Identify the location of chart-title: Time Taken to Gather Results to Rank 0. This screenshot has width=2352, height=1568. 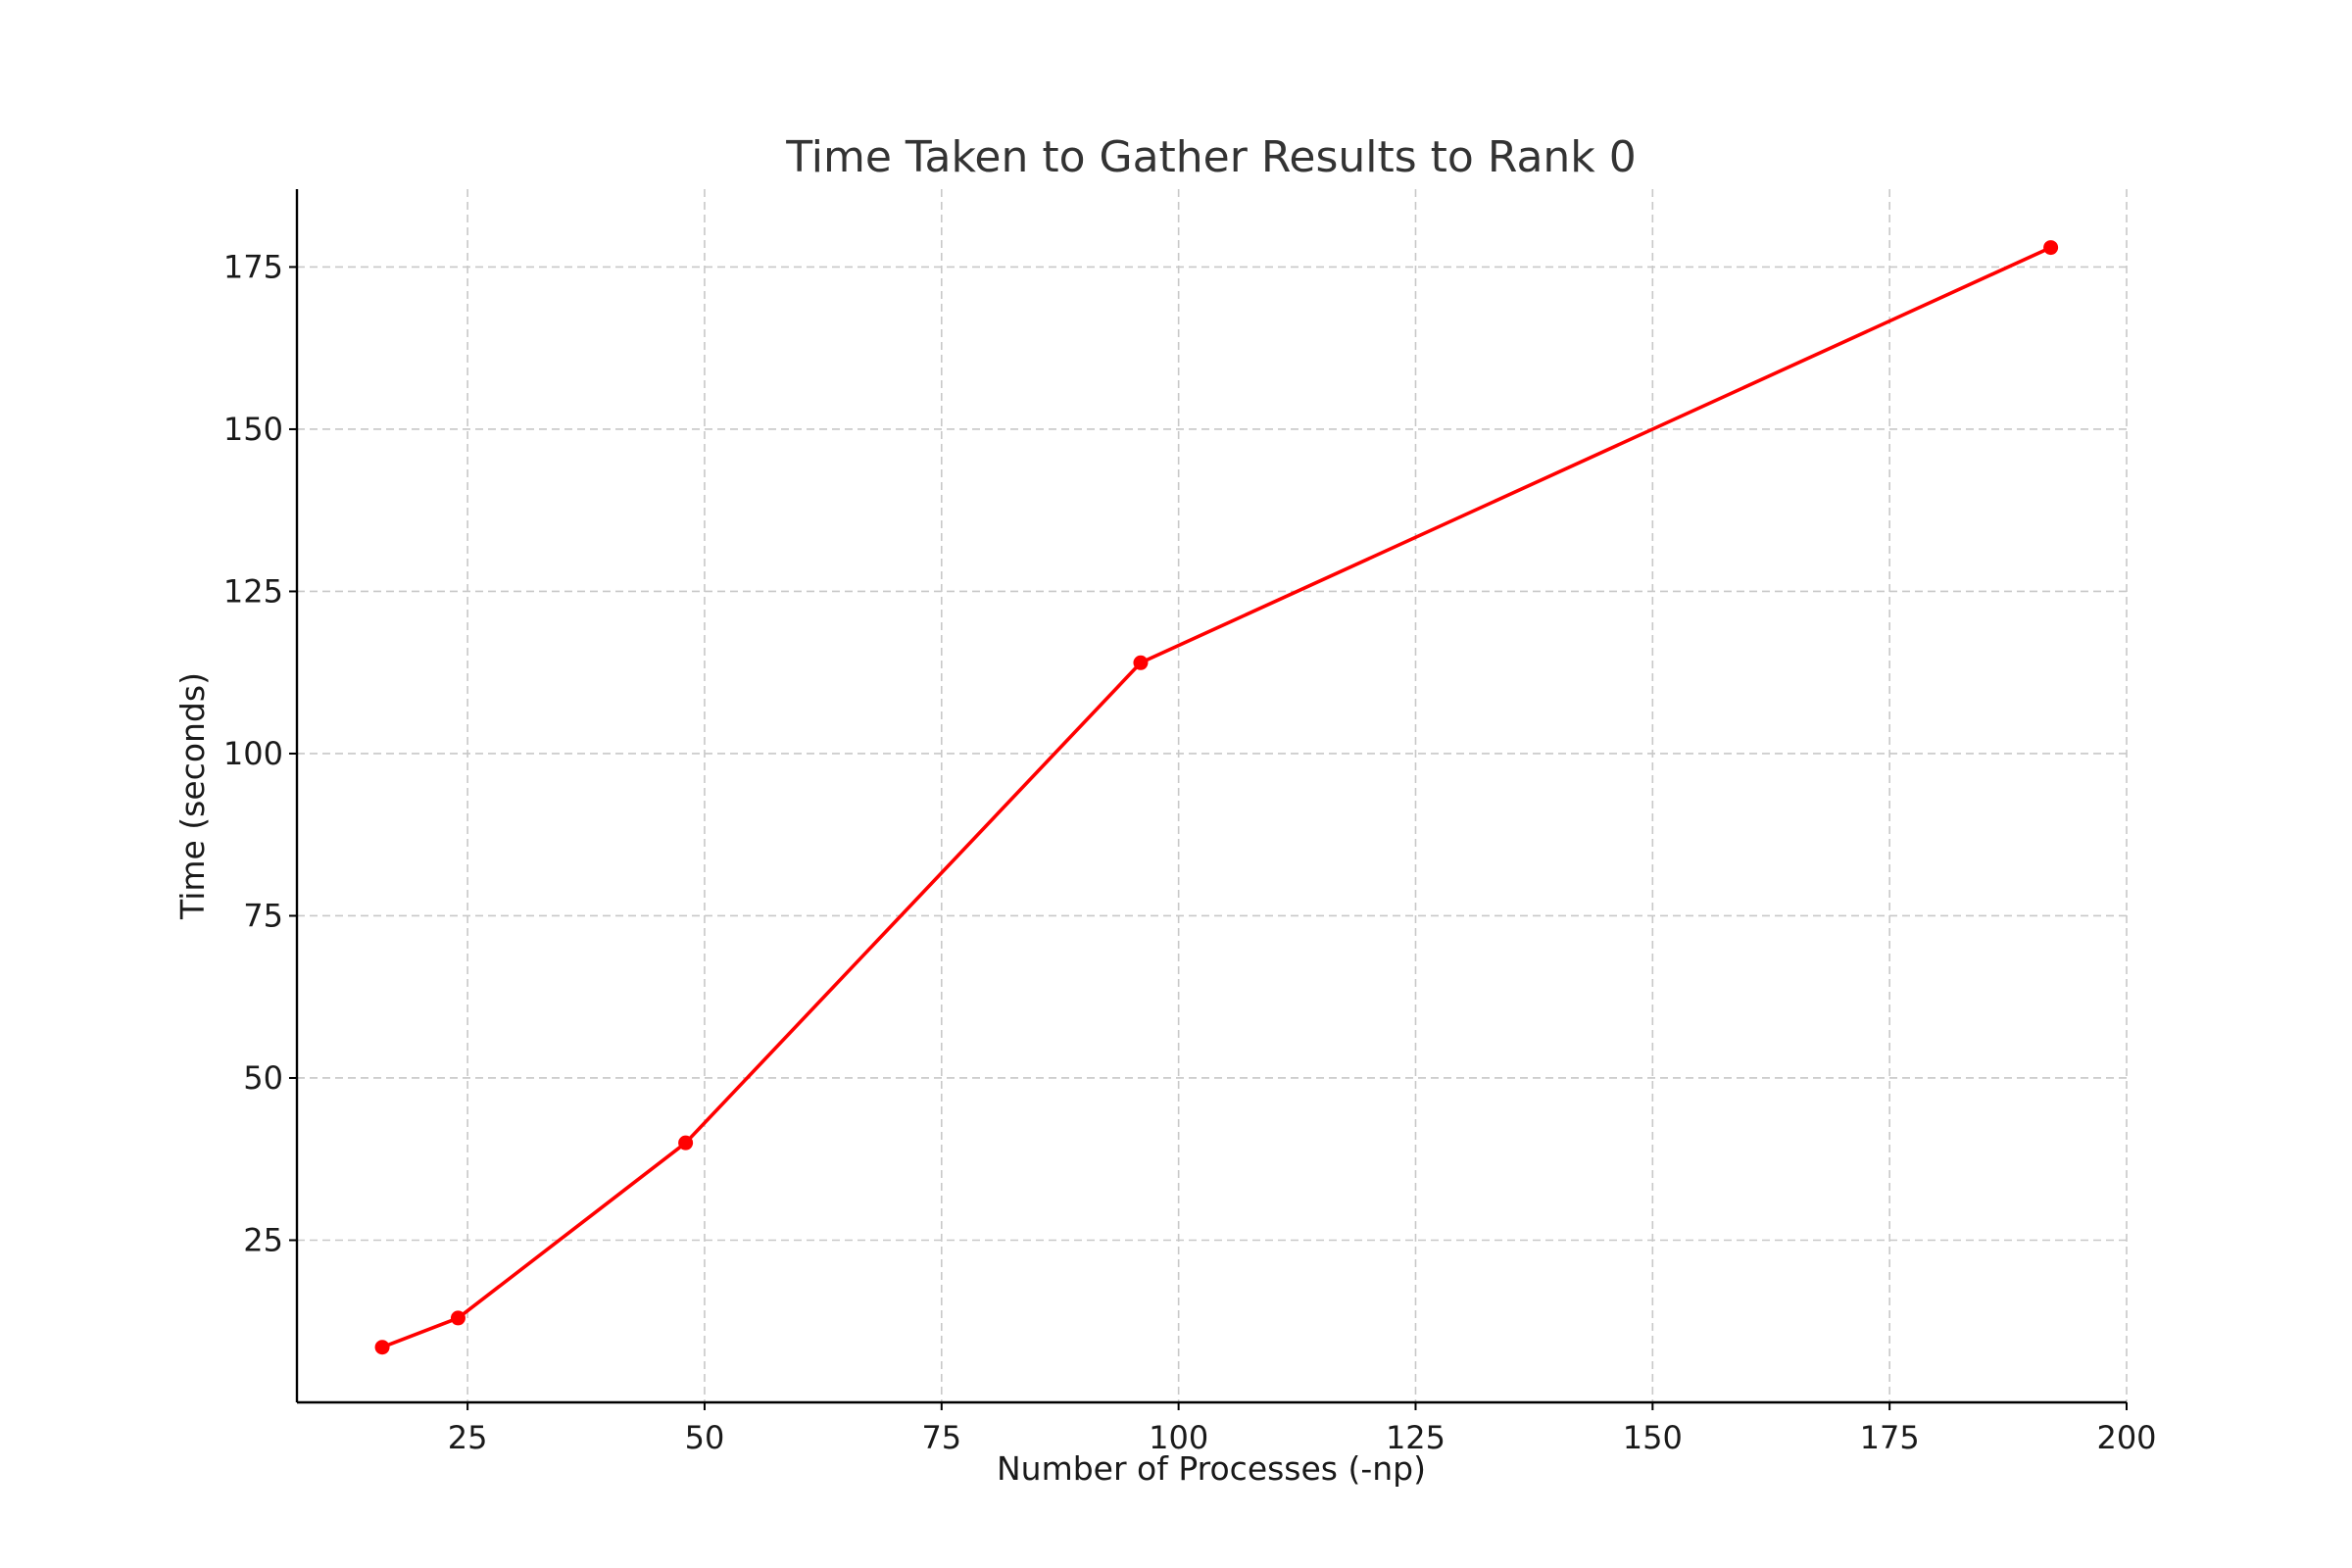
(1211, 157).